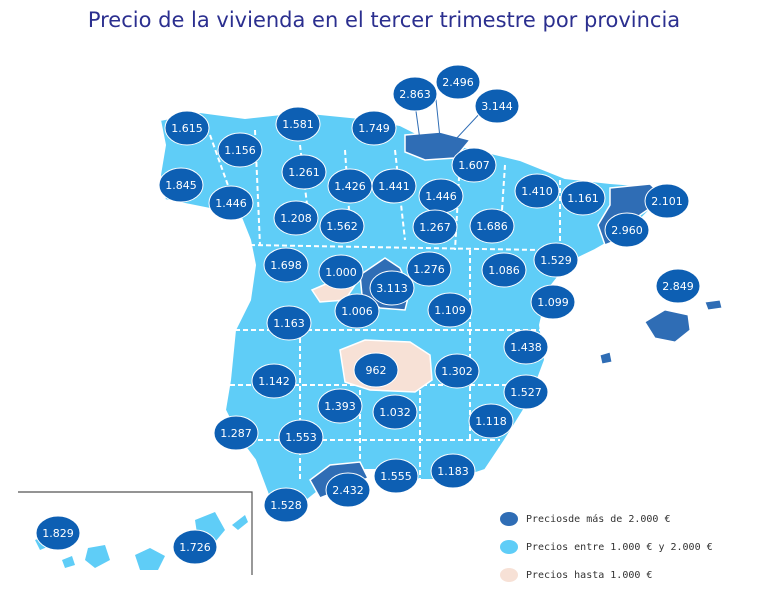 Image resolution: width=768 pixels, height=608 pixels. I want to click on province-value-bubble: 1.006, so click(357, 311).